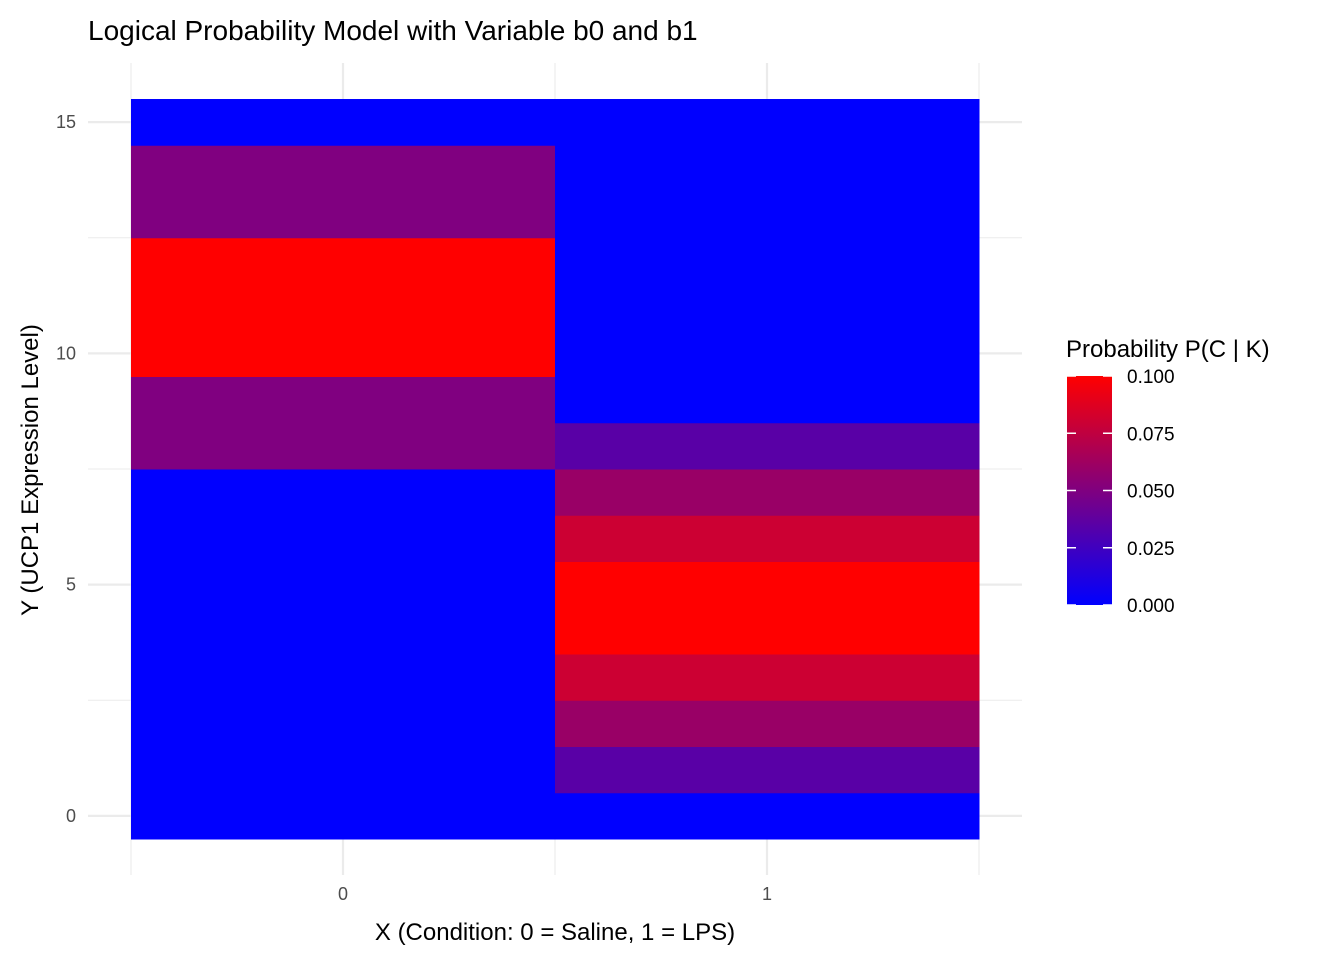 The width and height of the screenshot is (1344, 960). What do you see at coordinates (1151, 606) in the screenshot?
I see `legend-tick-label: 0.000` at bounding box center [1151, 606].